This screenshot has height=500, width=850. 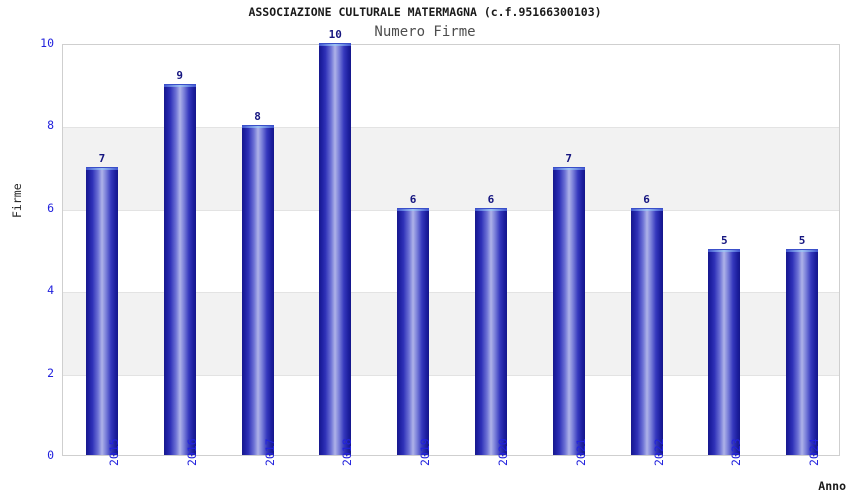 I want to click on y-tick-8: 8, so click(x=50, y=125).